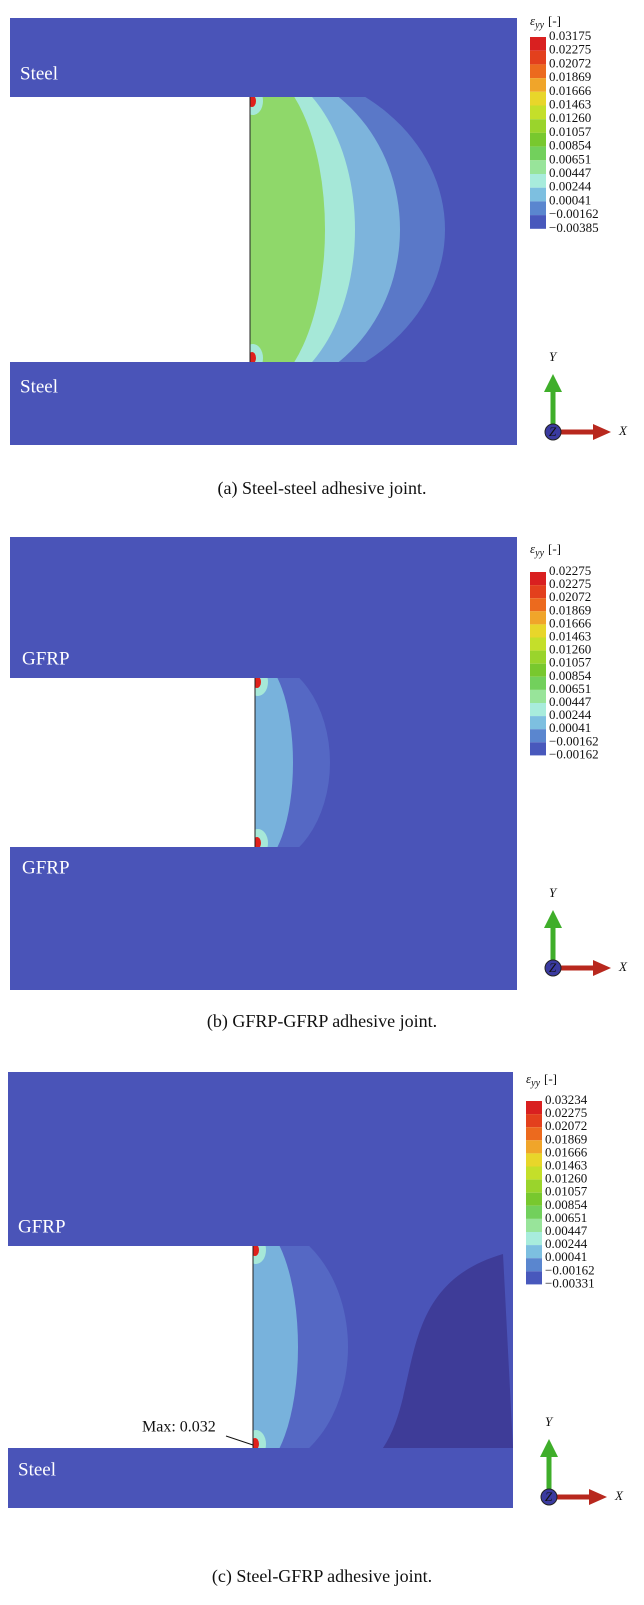 Image resolution: width=644 pixels, height=1605 pixels. Describe the element at coordinates (322, 1021) in the screenshot. I see `caption: (b) GFRP-GFRP adhesive joint.` at that location.